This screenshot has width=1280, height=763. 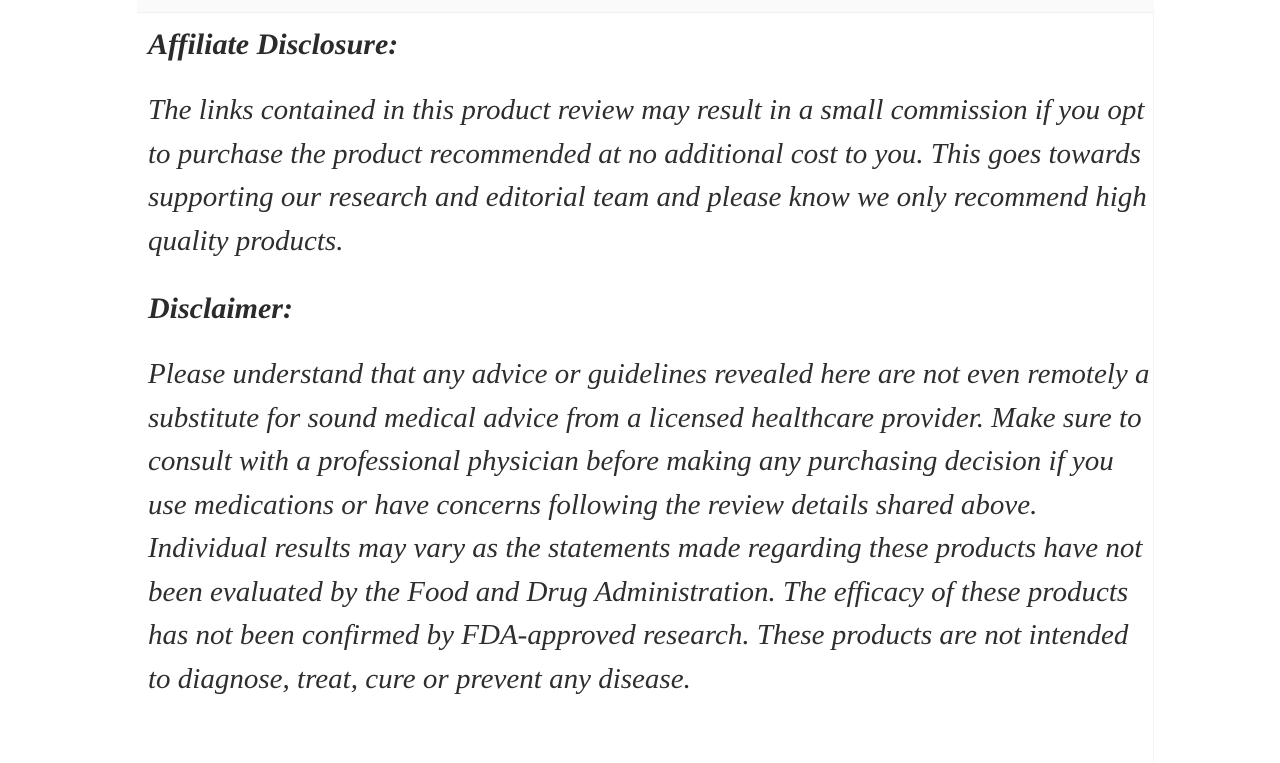 I want to click on affiliate-disclosure-heading: Affiliate Disclosure:, so click(x=273, y=44).